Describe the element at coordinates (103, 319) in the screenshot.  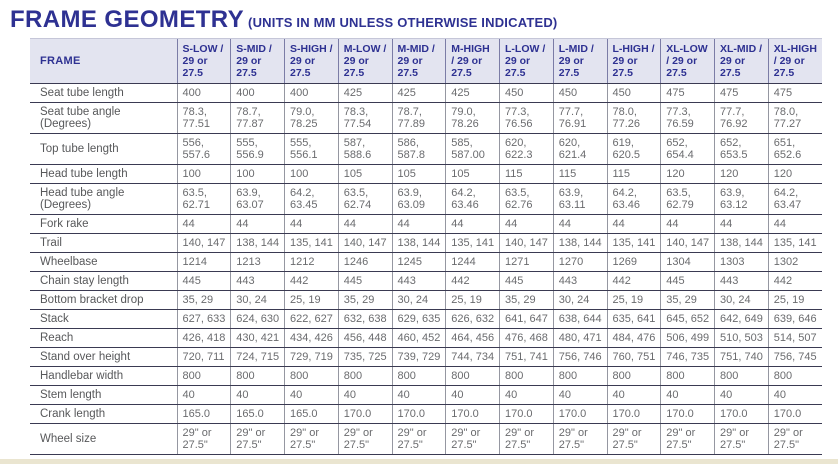
I see `row-label: Stack` at that location.